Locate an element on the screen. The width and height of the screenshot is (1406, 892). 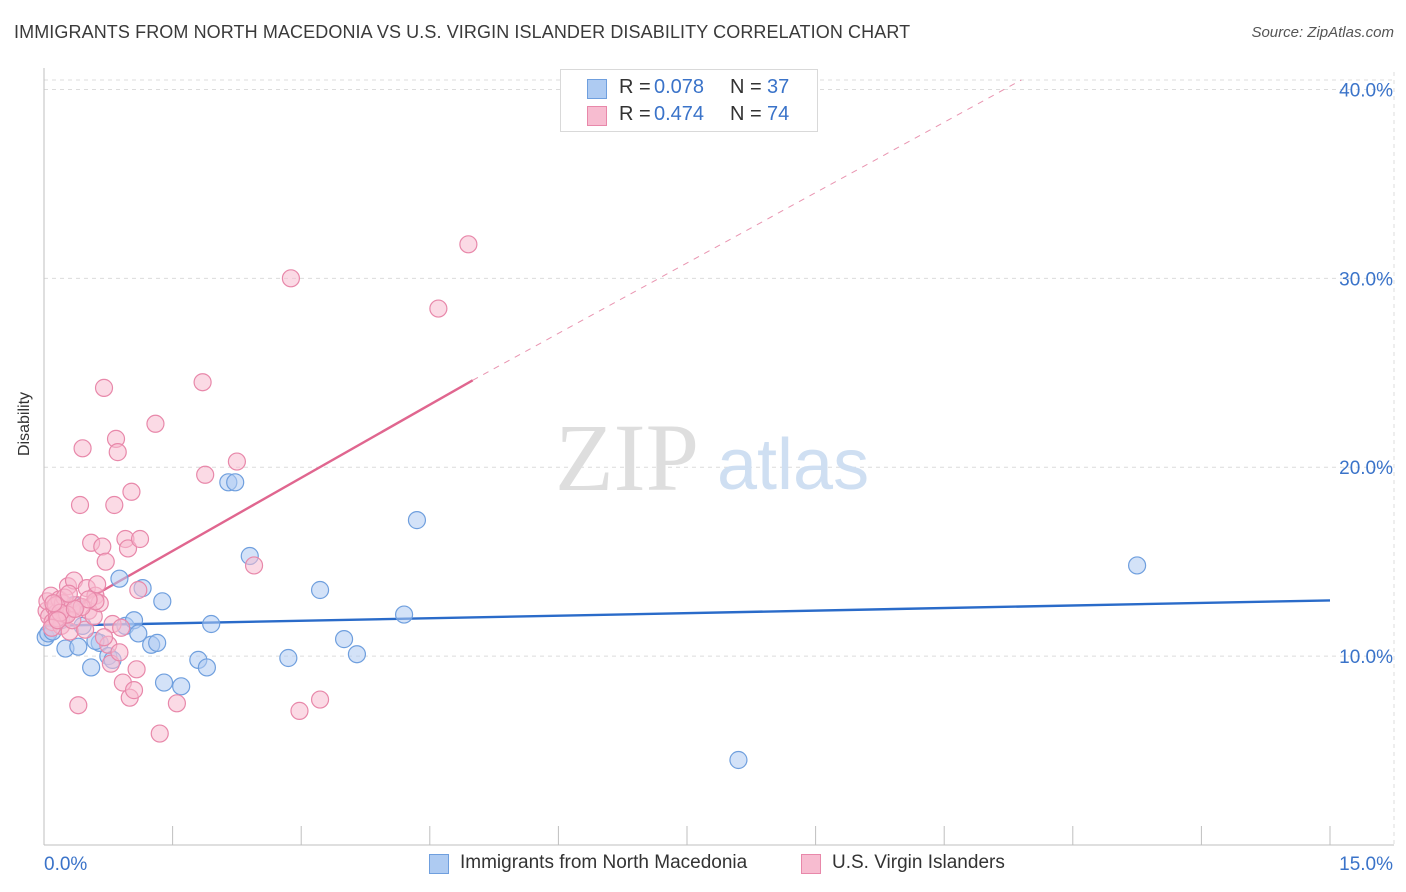
y-tick-label: 30.0% is located at coordinates (1366, 279).